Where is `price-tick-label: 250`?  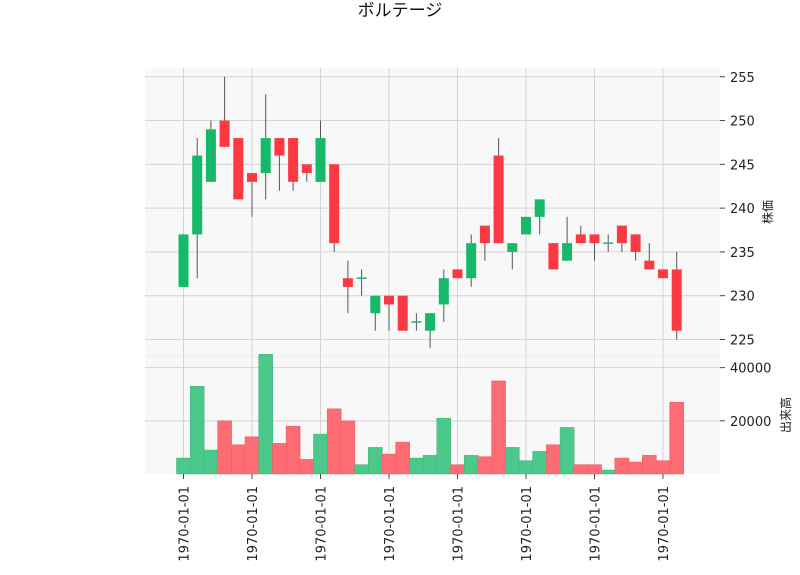
price-tick-label: 250 is located at coordinates (742, 122).